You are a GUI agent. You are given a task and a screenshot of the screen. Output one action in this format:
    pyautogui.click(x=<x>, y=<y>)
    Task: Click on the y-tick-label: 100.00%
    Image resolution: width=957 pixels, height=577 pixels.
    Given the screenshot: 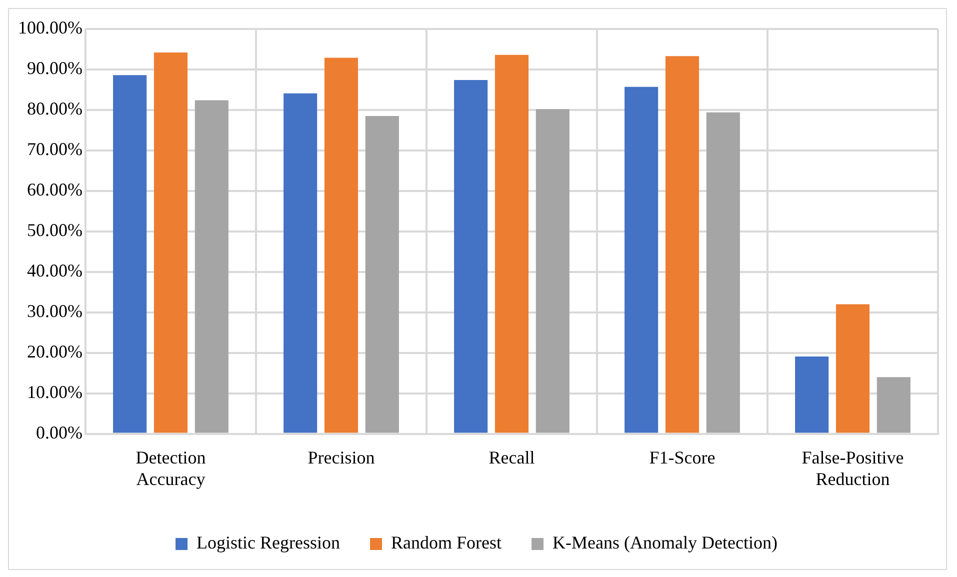 What is the action you would take?
    pyautogui.click(x=50, y=28)
    